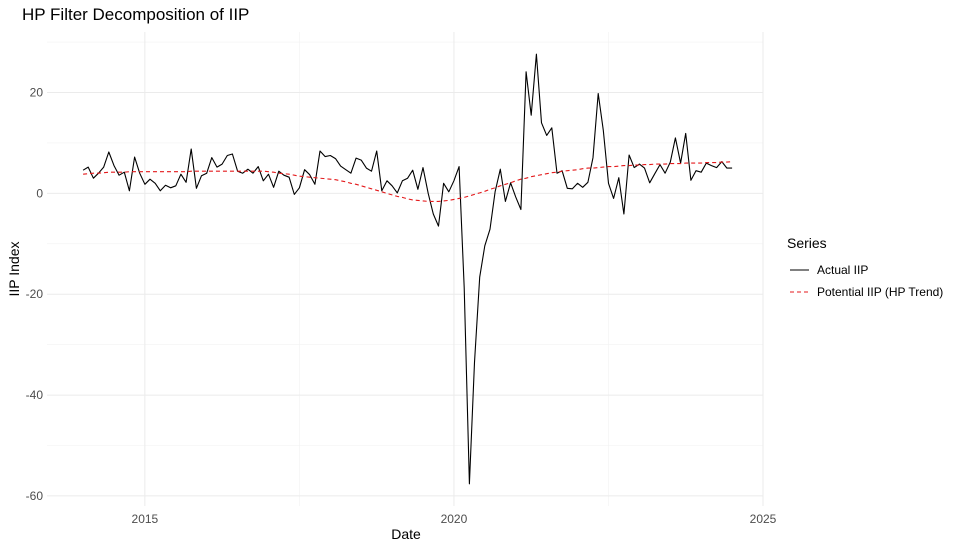 The height and width of the screenshot is (549, 960). I want to click on x-axis-title: Date, so click(406, 534).